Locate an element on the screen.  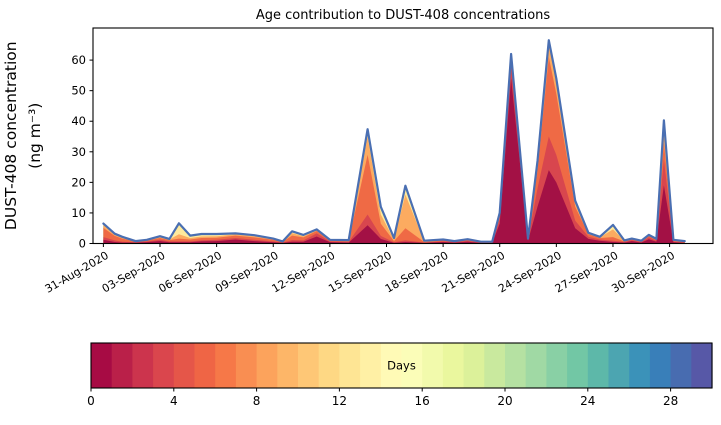
colorbar-label: Days is located at coordinates (401, 366).